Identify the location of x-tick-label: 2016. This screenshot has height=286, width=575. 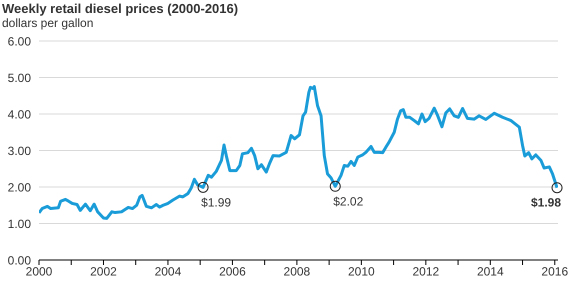
(554, 271).